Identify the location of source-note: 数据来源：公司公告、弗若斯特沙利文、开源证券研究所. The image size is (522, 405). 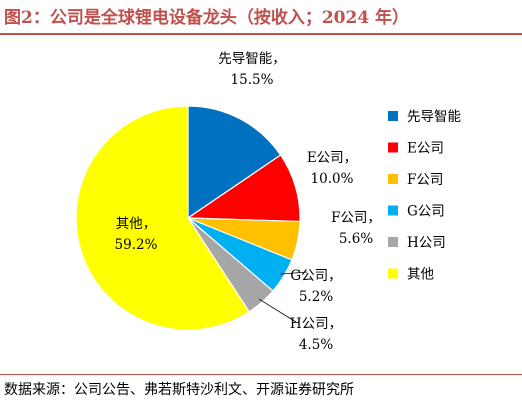
(179, 390).